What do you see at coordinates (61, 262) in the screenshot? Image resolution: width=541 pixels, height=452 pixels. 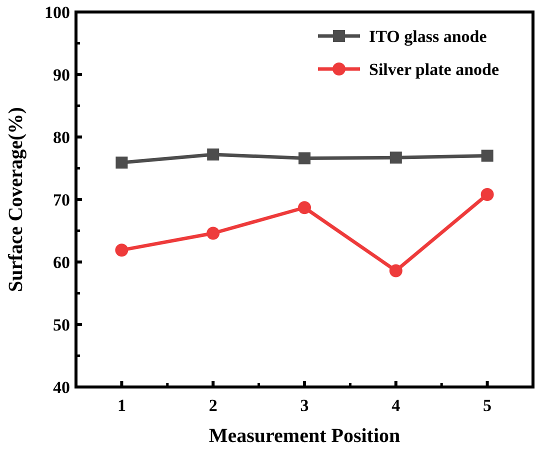 I see `y-tick-label: 60` at bounding box center [61, 262].